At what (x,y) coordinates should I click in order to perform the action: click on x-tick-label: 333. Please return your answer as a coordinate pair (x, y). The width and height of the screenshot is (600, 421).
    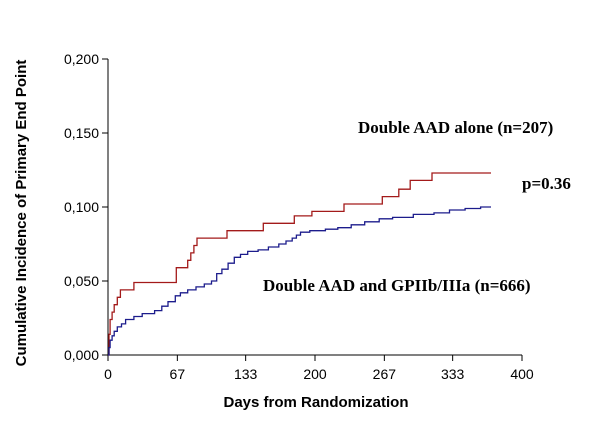
    Looking at the image, I should click on (453, 374).